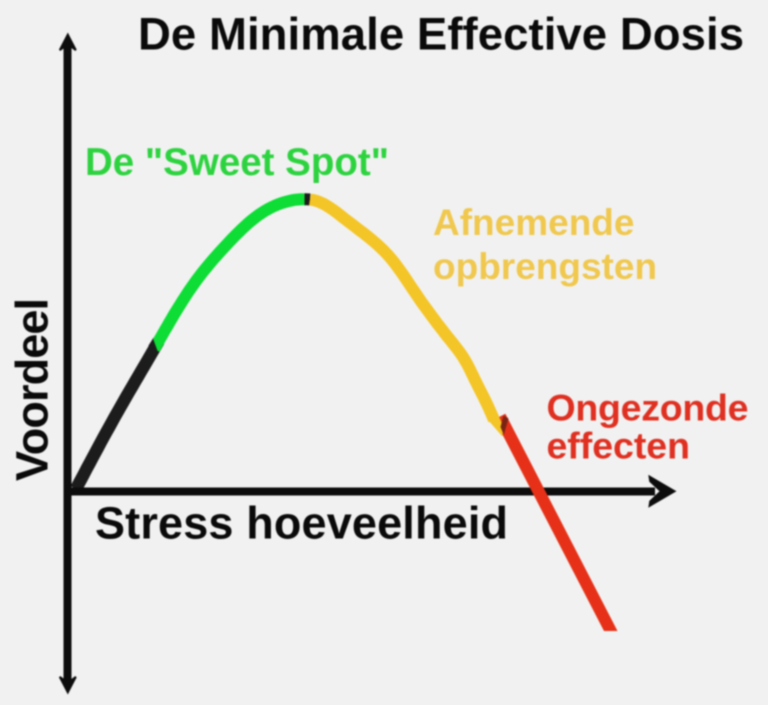 This screenshot has height=705, width=768. I want to click on svg-text: Ongezonde, so click(648, 408).